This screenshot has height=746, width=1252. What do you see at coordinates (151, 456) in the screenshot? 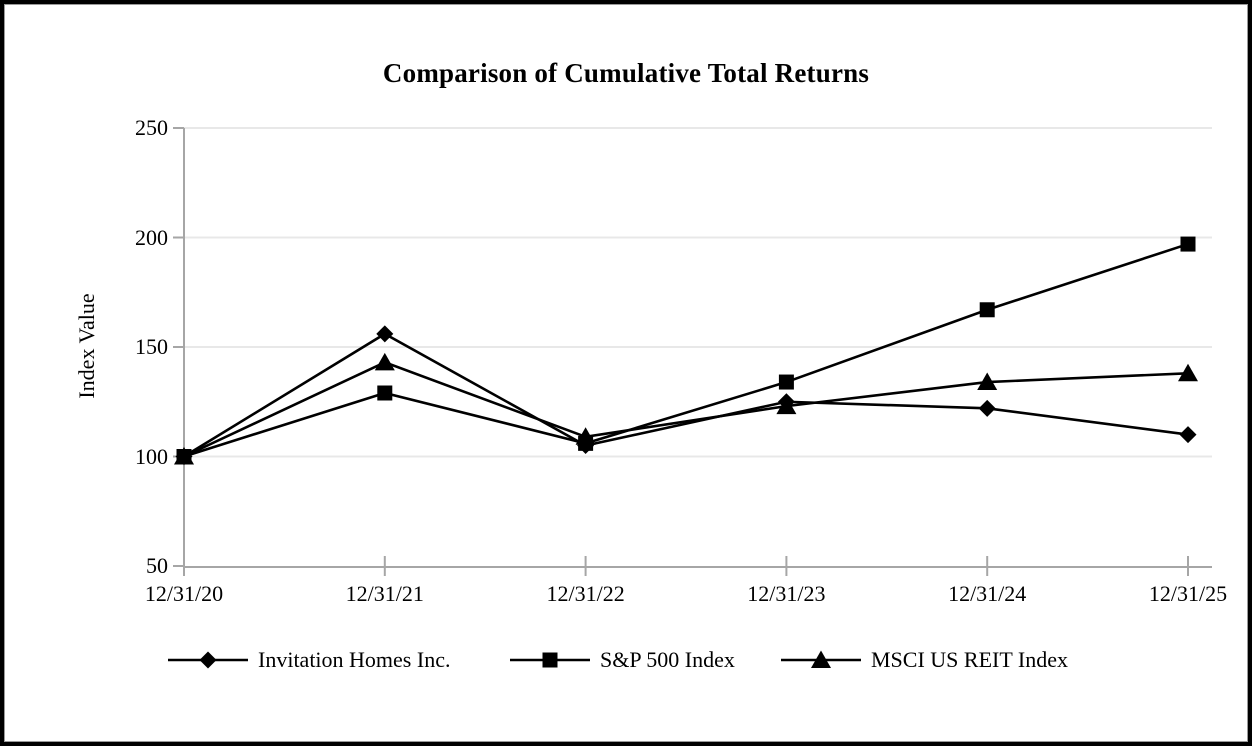
I see `y-tick-label: 100` at bounding box center [151, 456].